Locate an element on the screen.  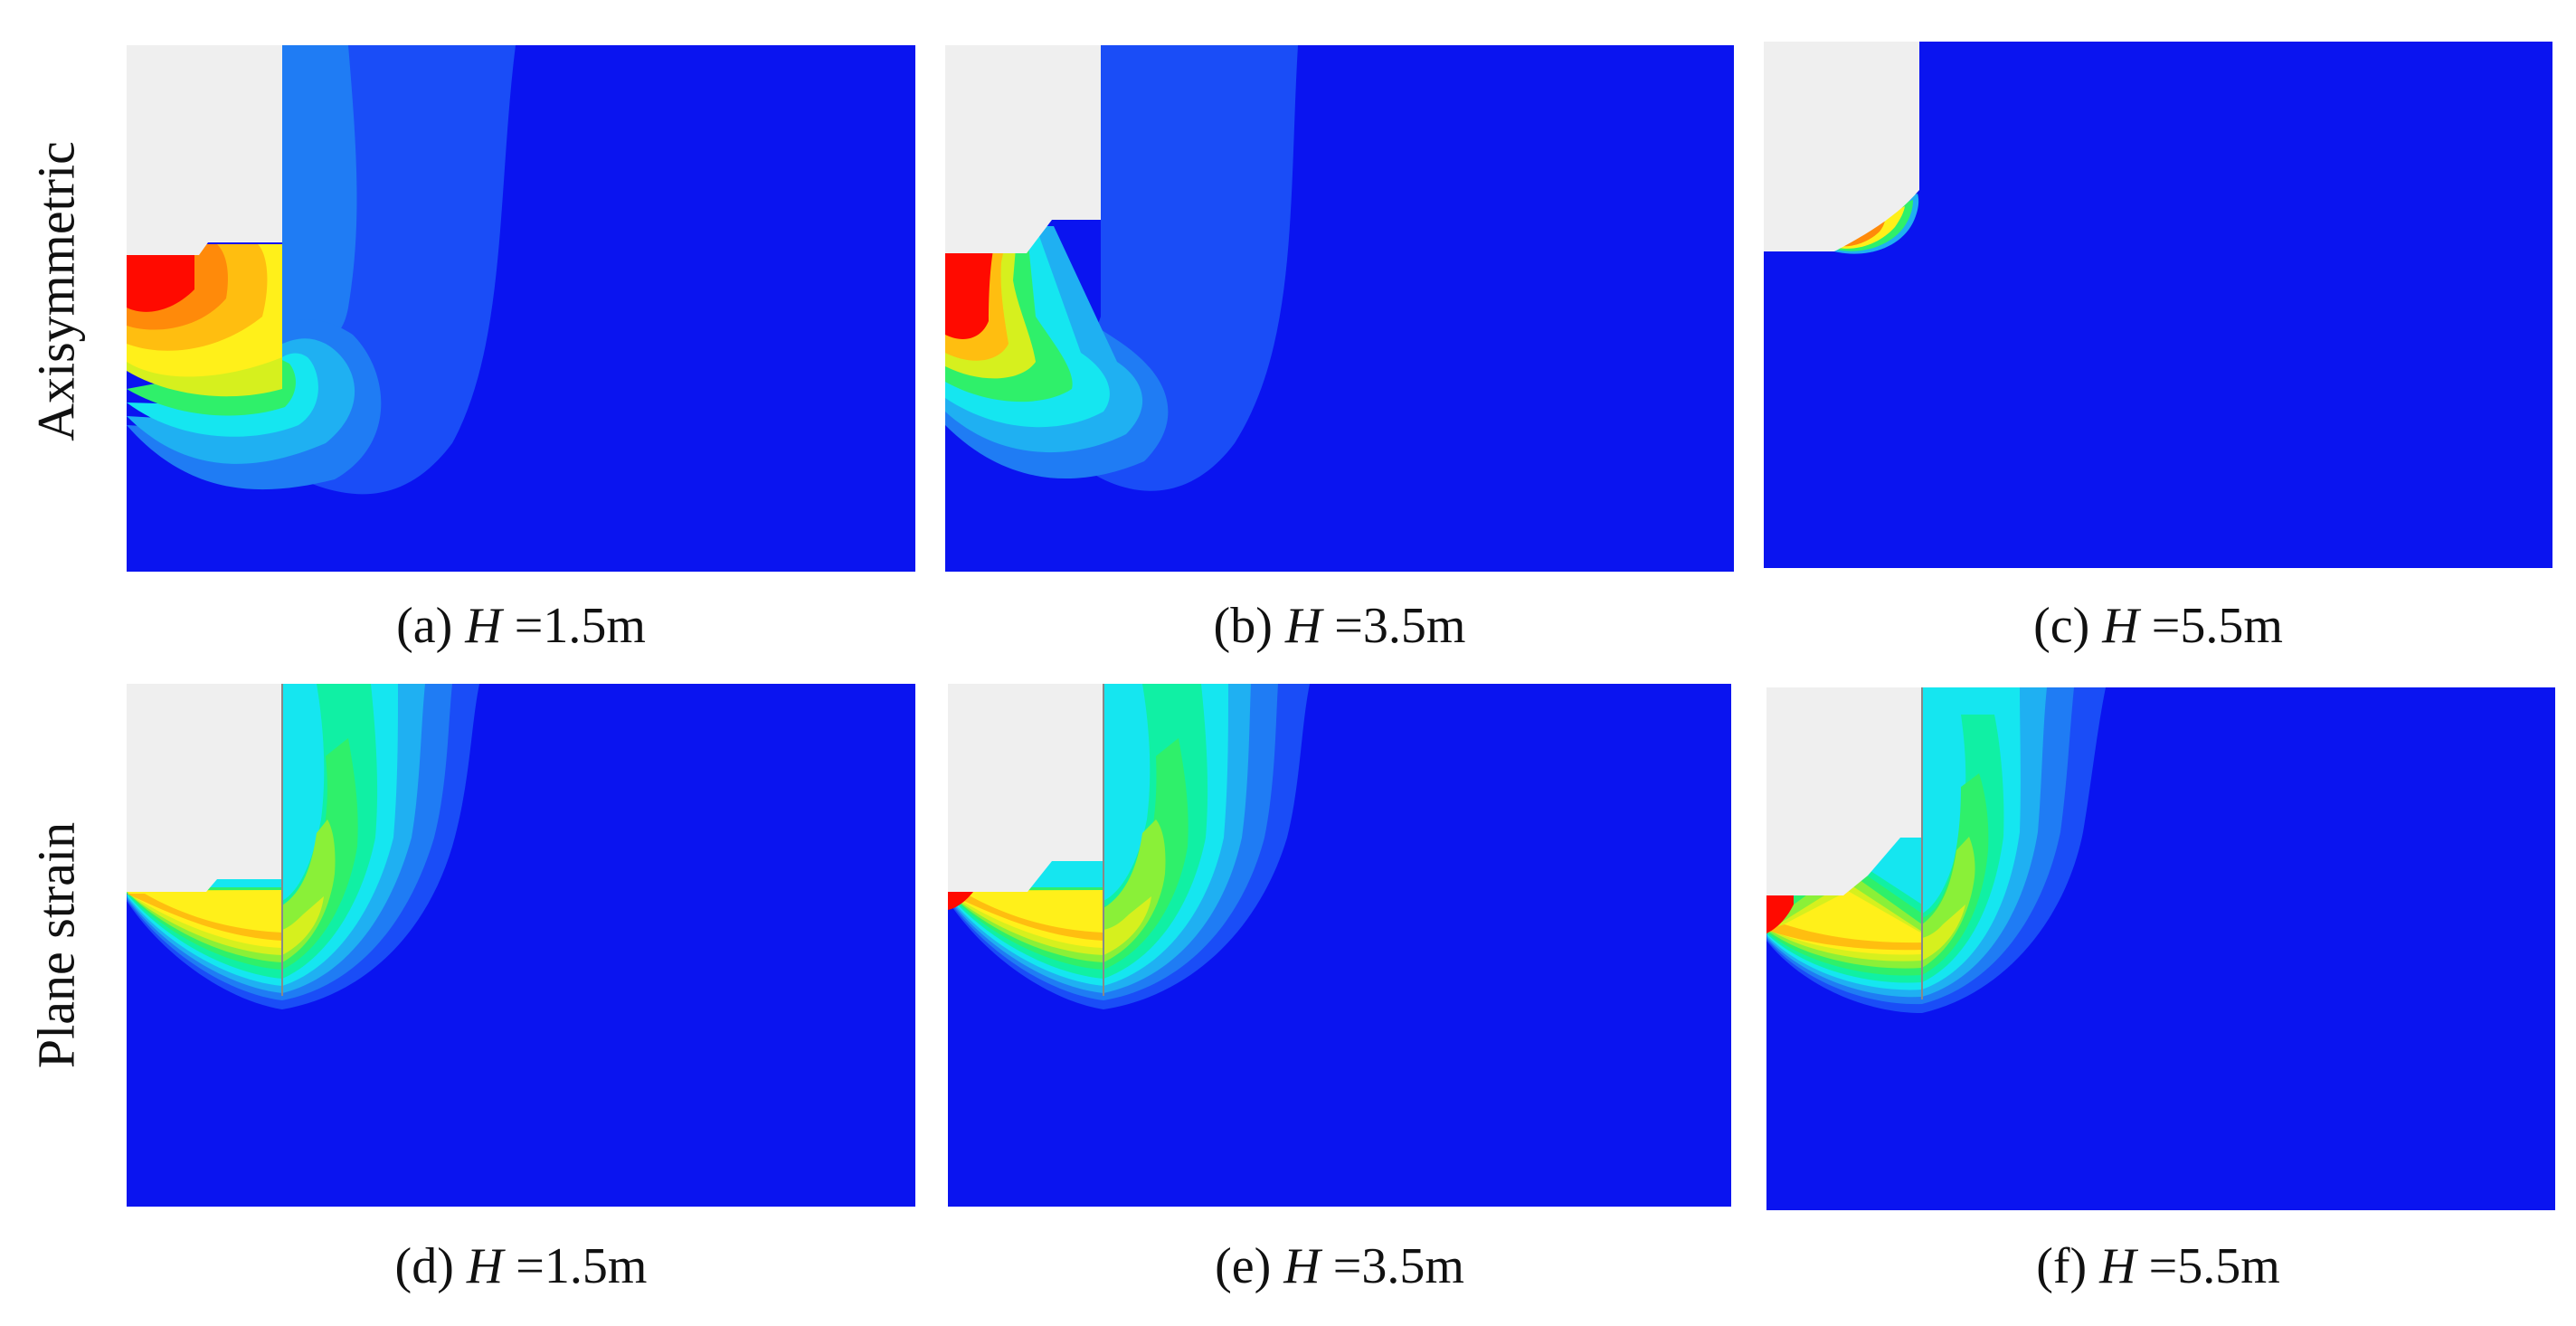
contour-panel-d is located at coordinates (521, 945).